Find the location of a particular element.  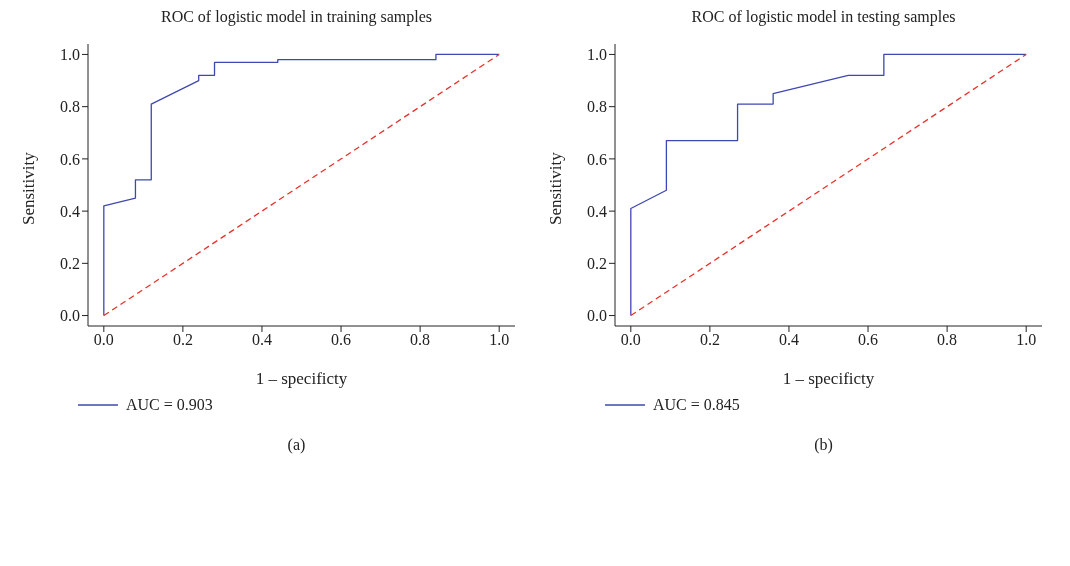

legend-label: AUC = 0.903 is located at coordinates (169, 405).